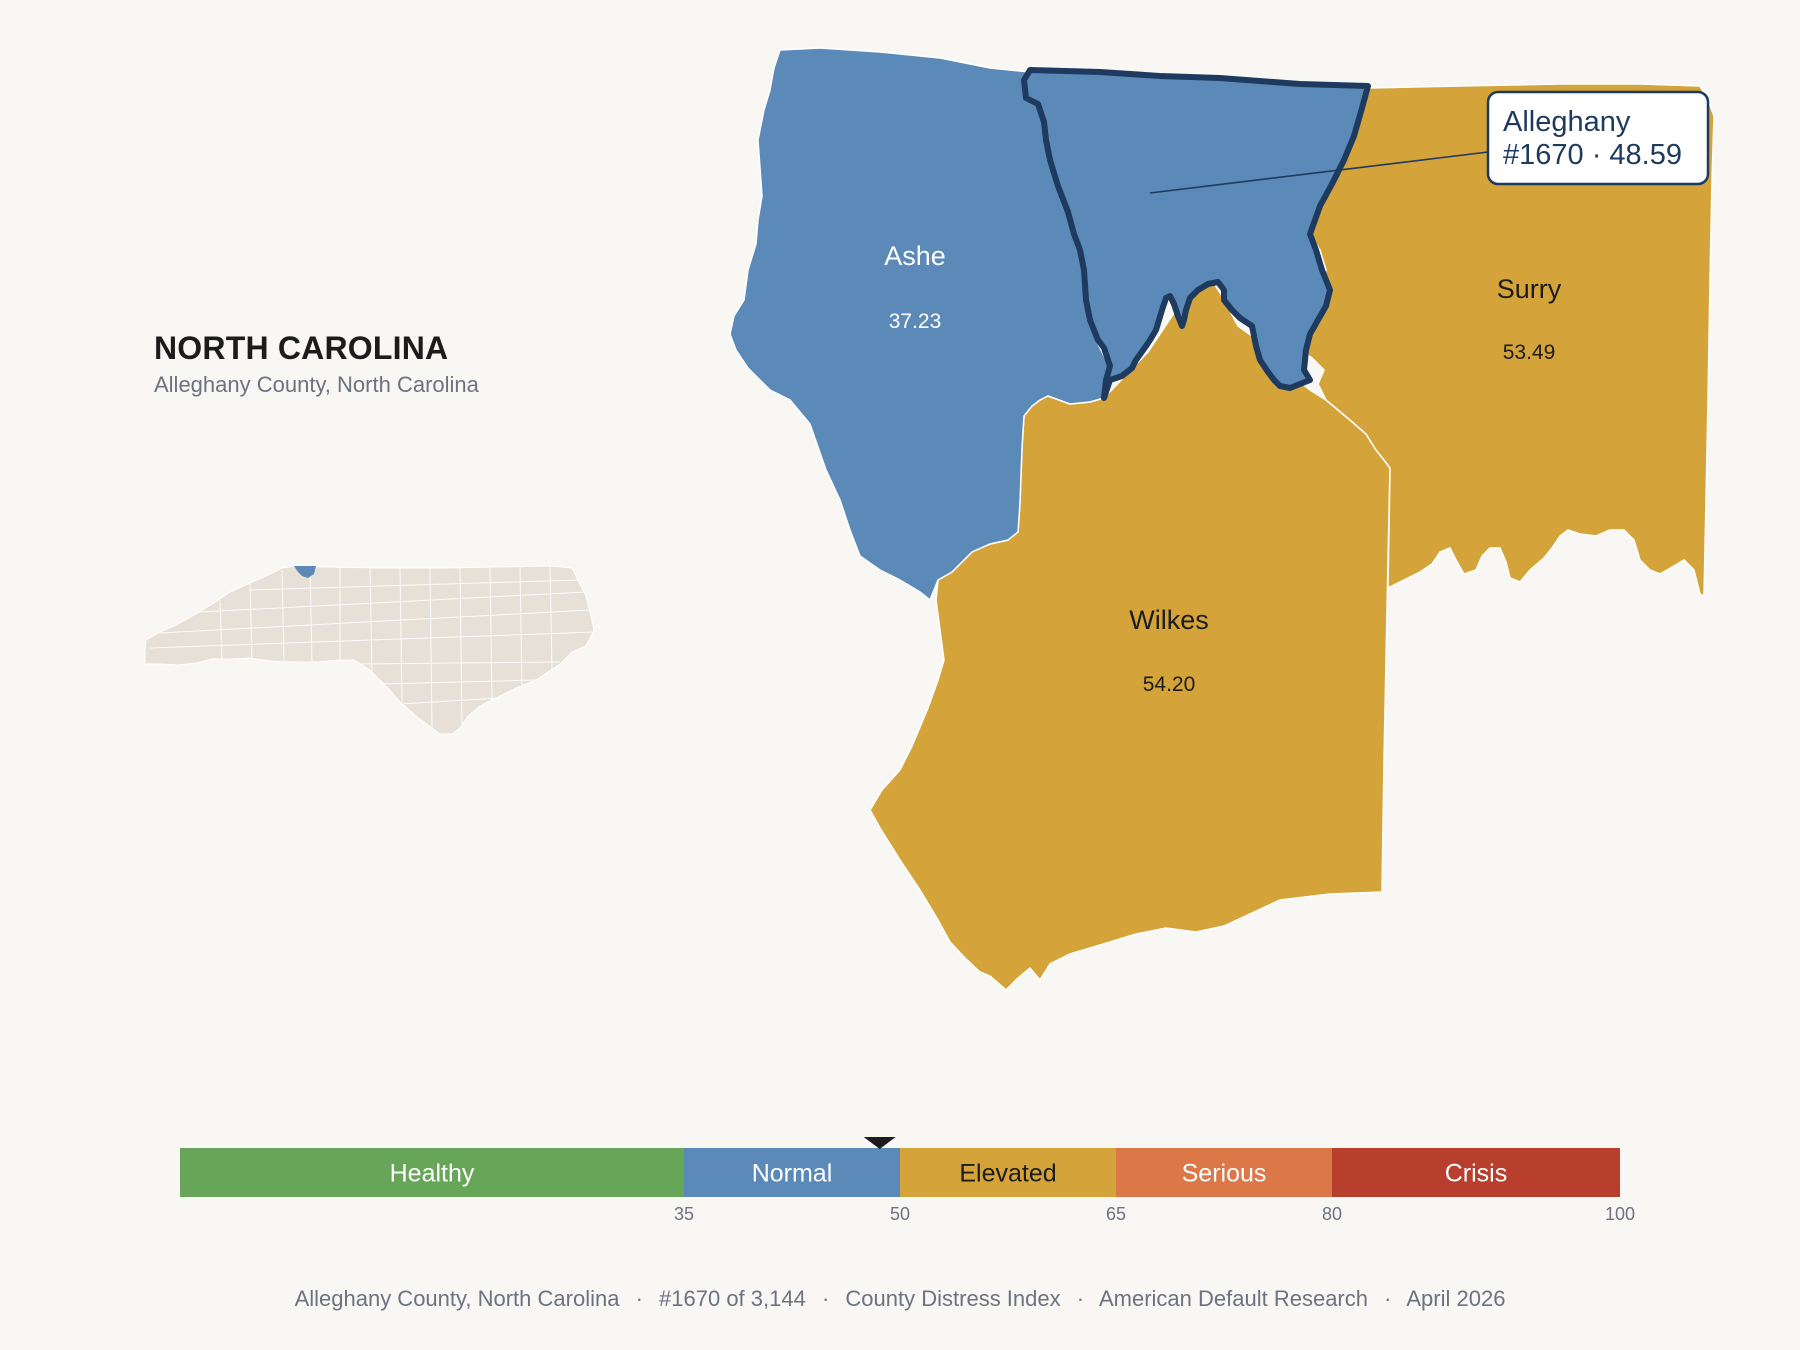 The width and height of the screenshot is (1800, 1350). Describe the element at coordinates (1456, 1298) in the screenshot. I see `footer-date: April 2026` at that location.